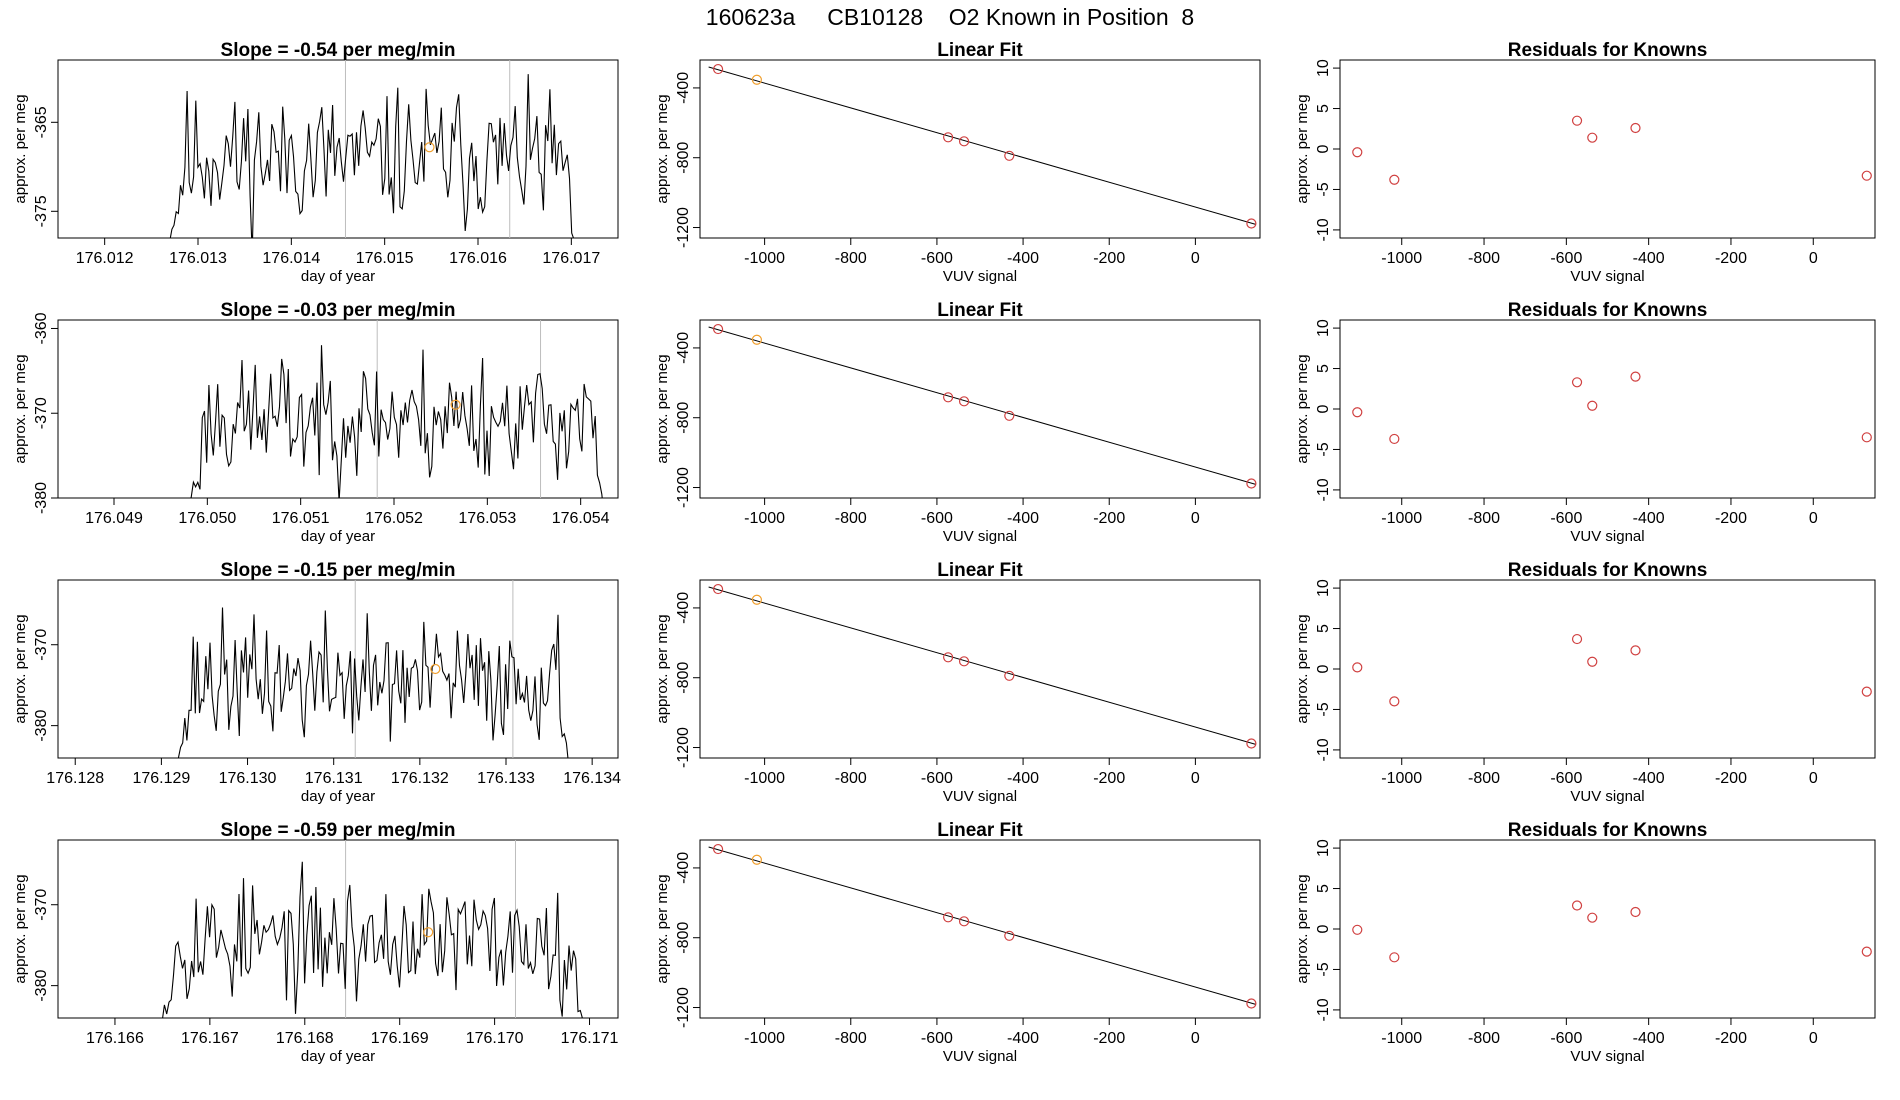  I want to click on y-tick-label: -375, so click(41, 211).